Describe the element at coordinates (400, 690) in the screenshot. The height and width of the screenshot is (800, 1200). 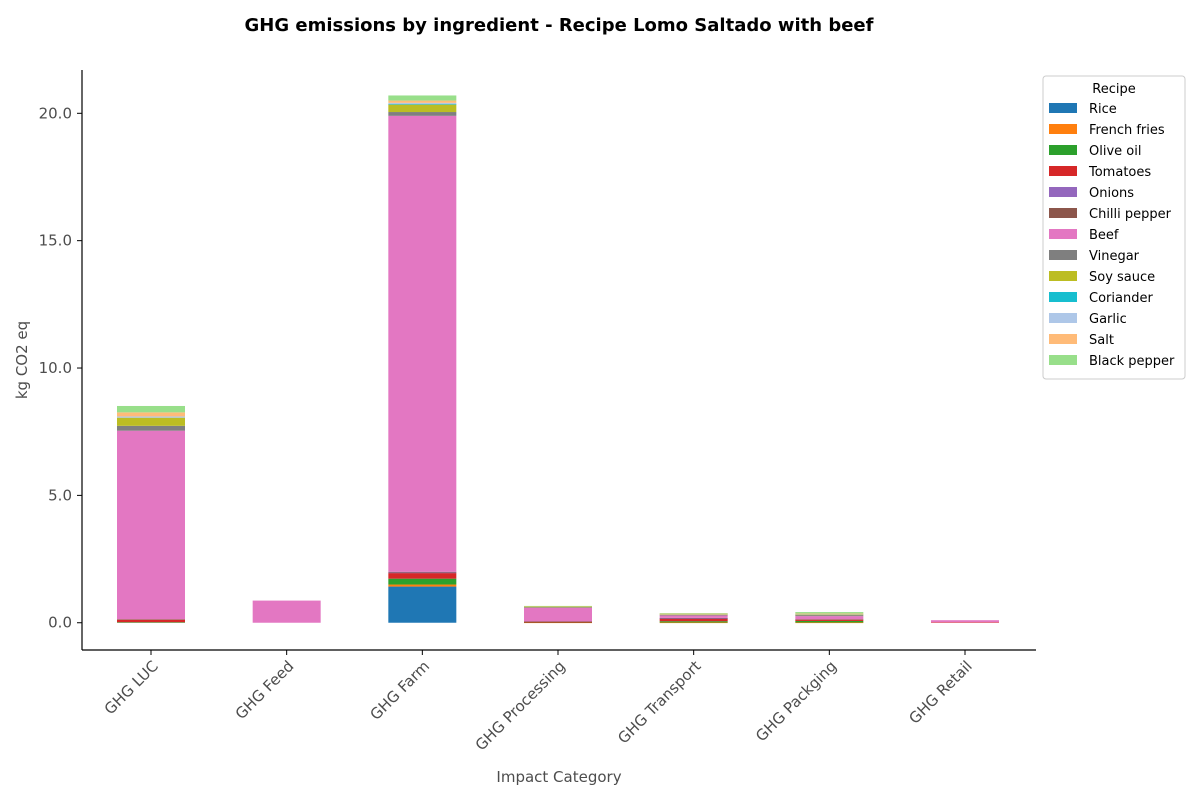
I see `x-tick-label: GHG Farm` at that location.